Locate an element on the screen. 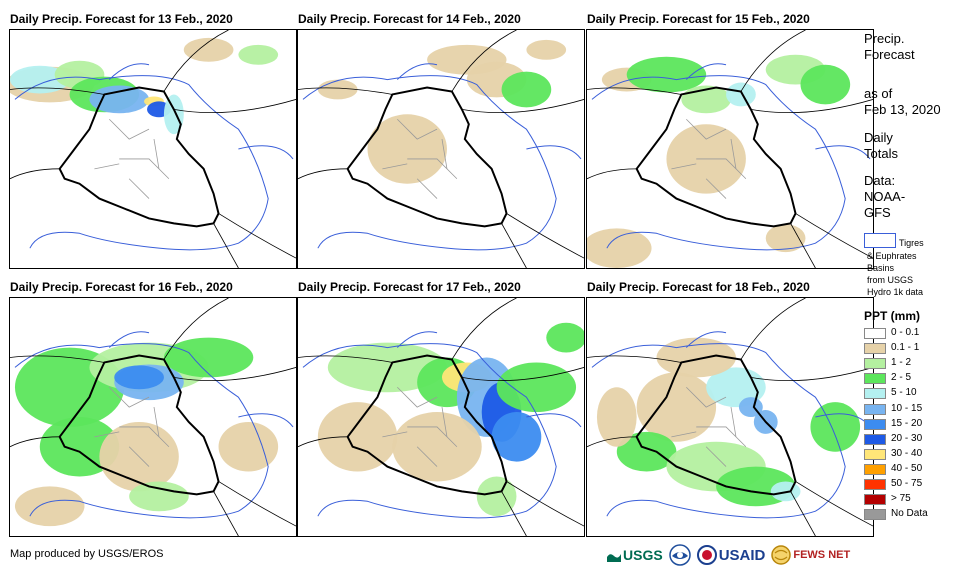  fews-globe-icon is located at coordinates (781, 555).